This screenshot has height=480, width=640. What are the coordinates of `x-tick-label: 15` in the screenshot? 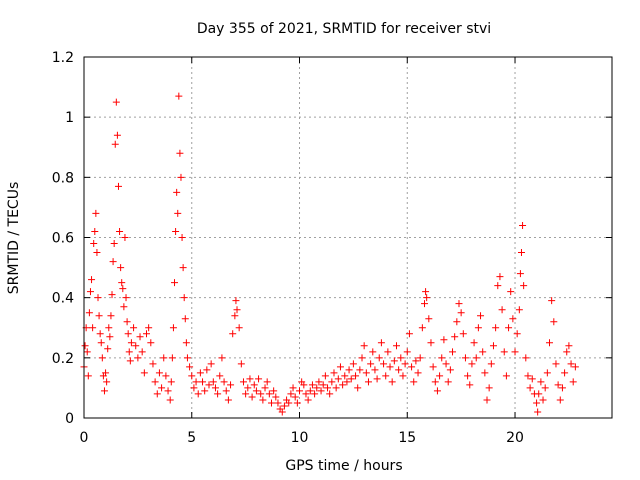 It's located at (407, 438).